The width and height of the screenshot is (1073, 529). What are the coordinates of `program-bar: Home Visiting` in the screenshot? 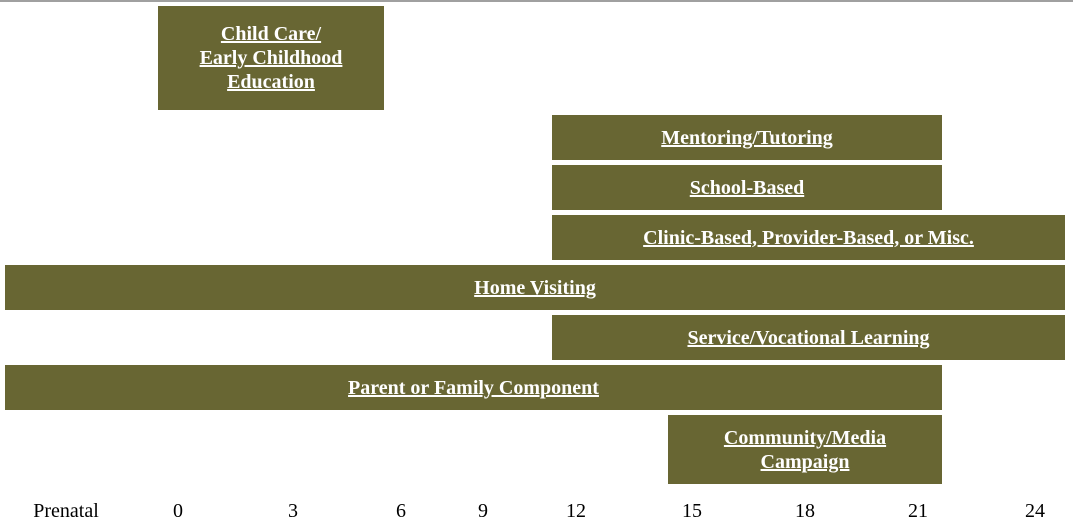 It's located at (535, 287).